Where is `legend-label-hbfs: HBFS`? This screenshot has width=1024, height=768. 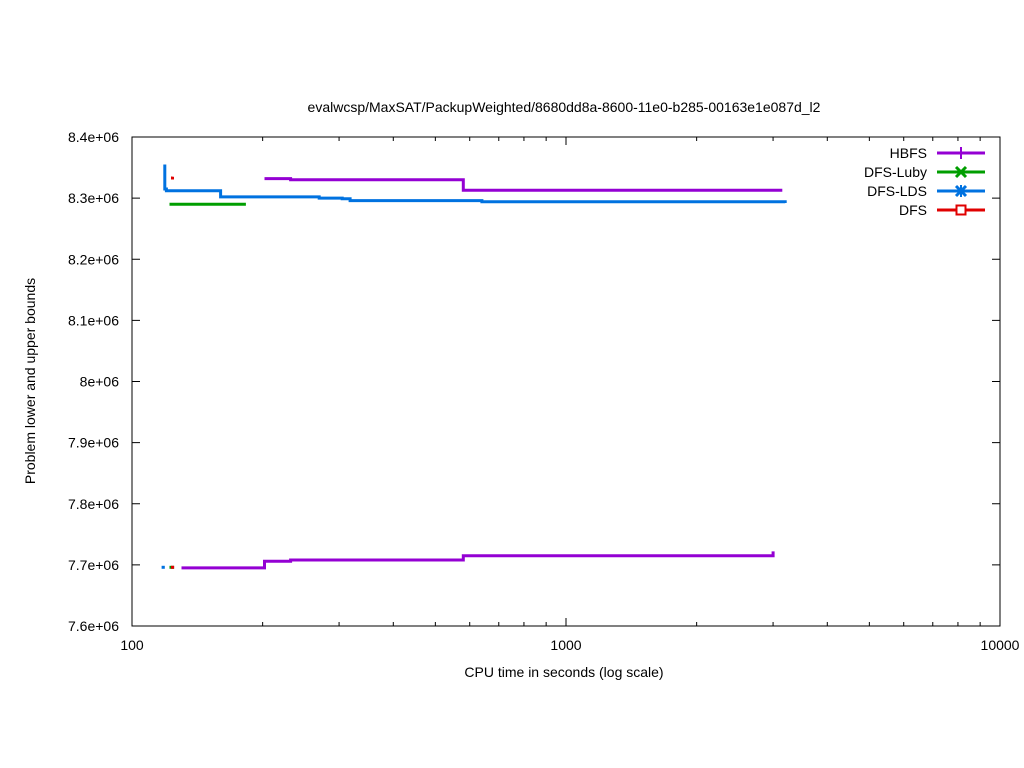 legend-label-hbfs: HBFS is located at coordinates (908, 153).